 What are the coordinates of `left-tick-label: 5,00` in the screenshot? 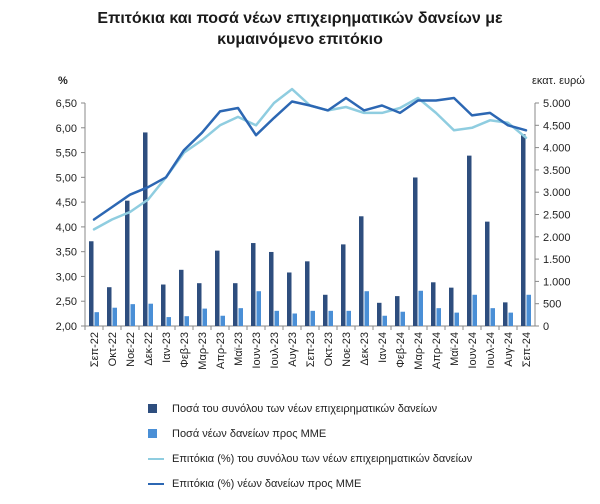 It's located at (66, 178).